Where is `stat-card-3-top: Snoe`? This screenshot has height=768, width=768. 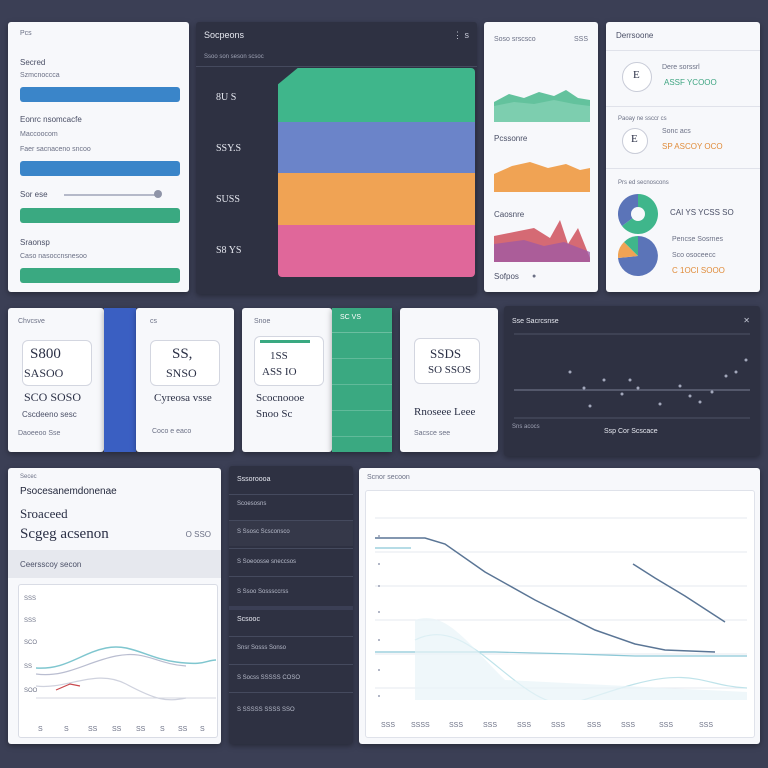 stat-card-3-top: Snoe is located at coordinates (262, 321).